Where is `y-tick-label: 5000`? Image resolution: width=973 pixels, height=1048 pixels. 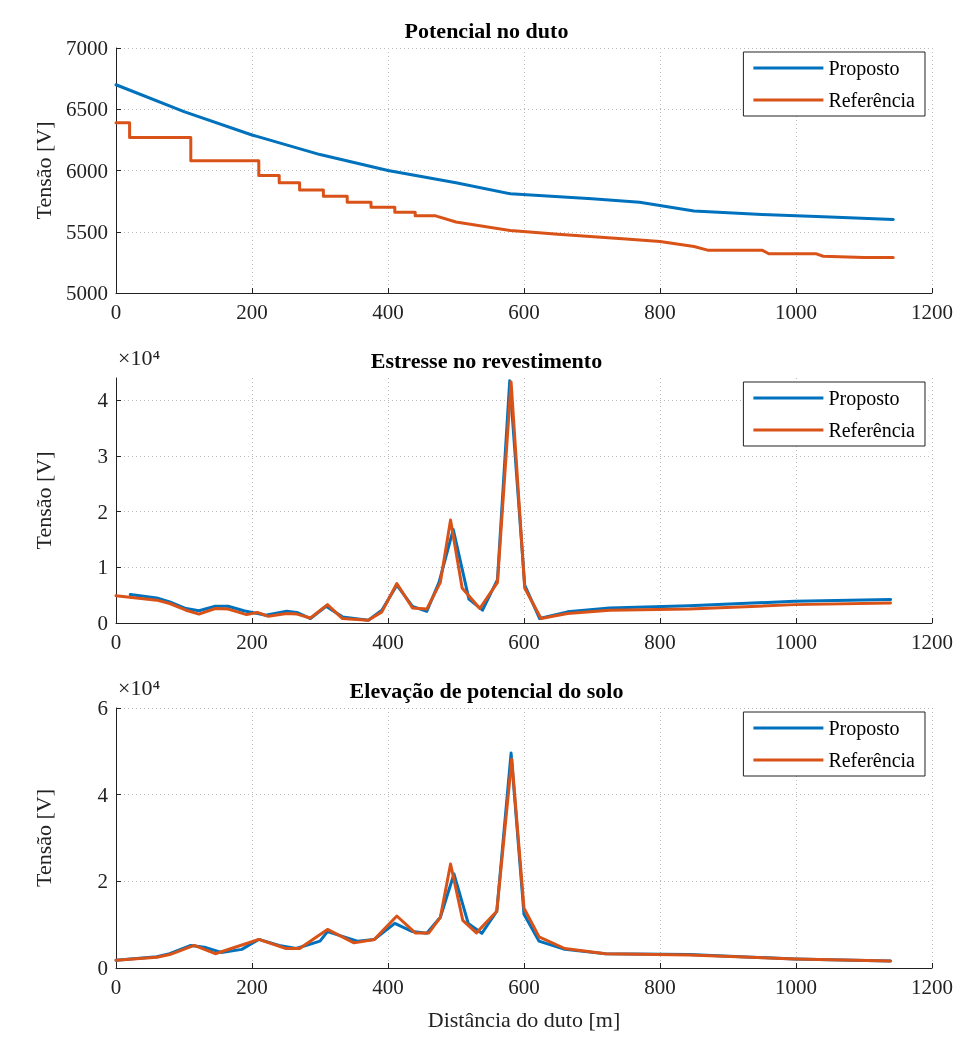
y-tick-label: 5000 is located at coordinates (87, 293).